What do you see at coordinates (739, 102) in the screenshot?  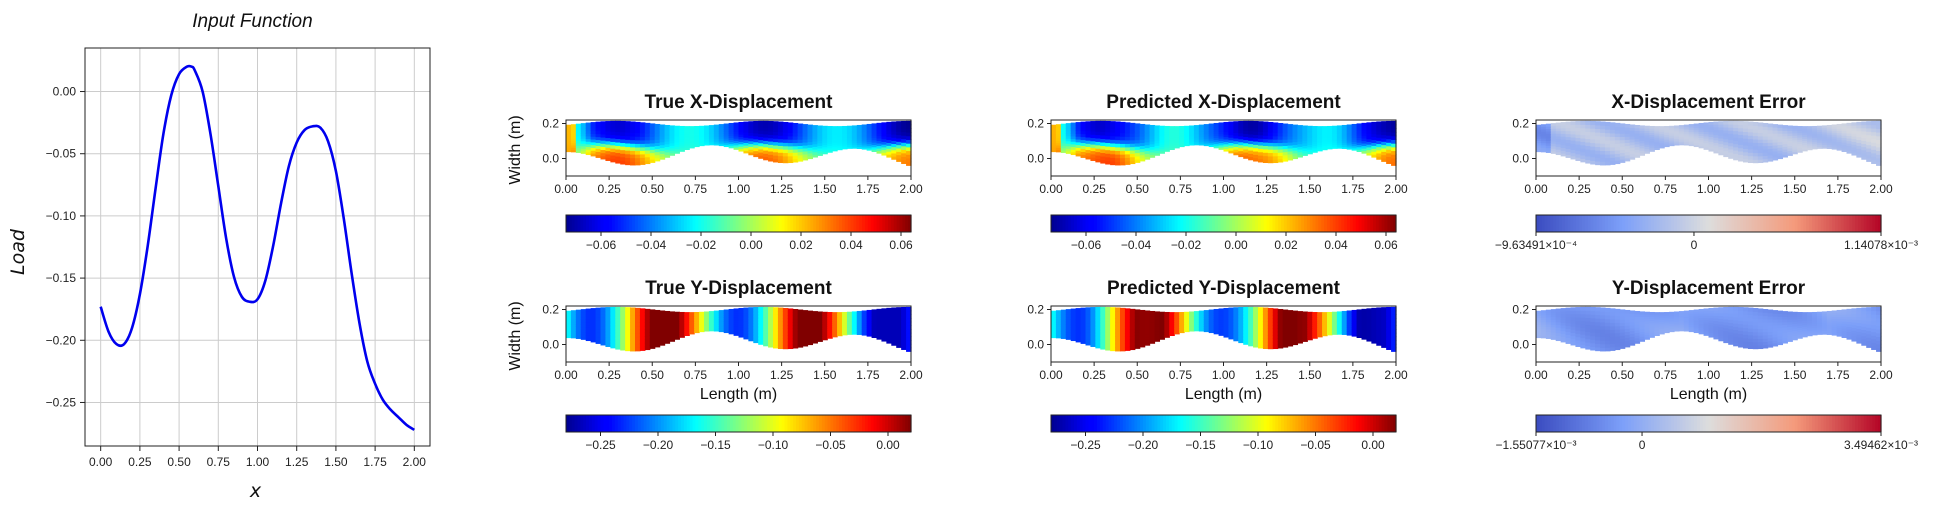 I see `heatmap-title: True X-Displacement` at bounding box center [739, 102].